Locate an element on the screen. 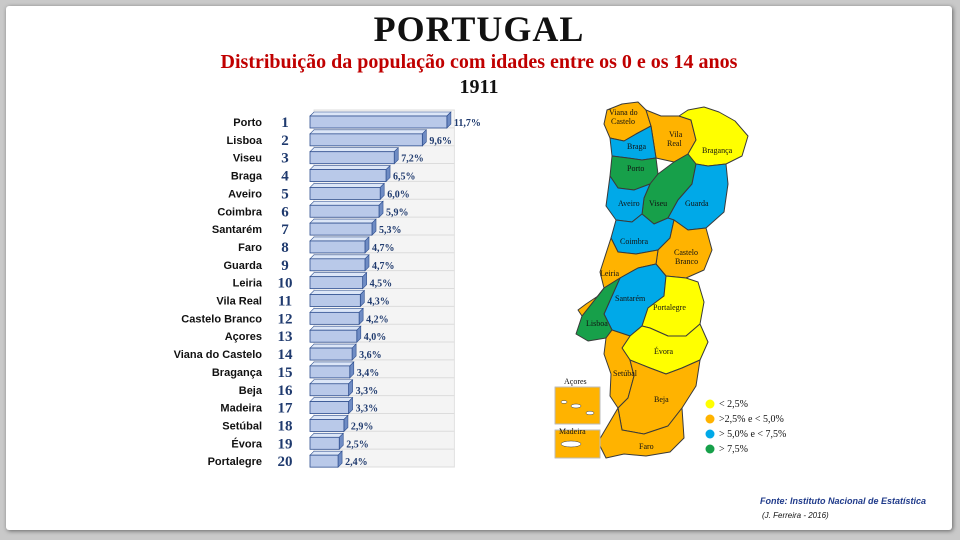 This screenshot has width=960, height=540. map-label-leiria: Leiria is located at coordinates (610, 273).